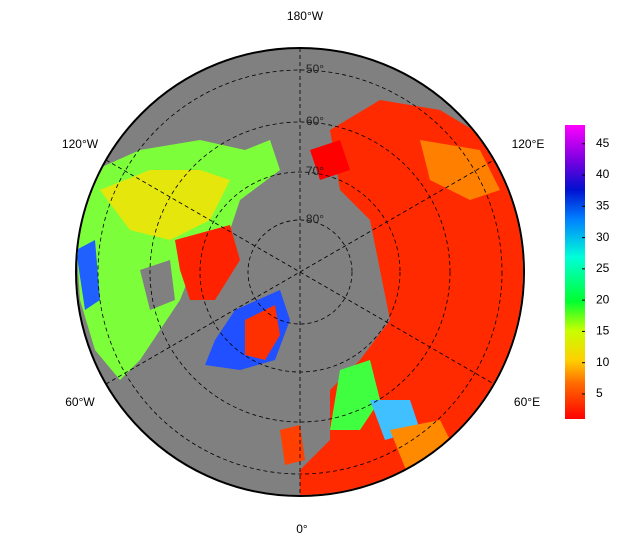 The width and height of the screenshot is (625, 552). What do you see at coordinates (315, 121) in the screenshot?
I see `latitude-label: 60°` at bounding box center [315, 121].